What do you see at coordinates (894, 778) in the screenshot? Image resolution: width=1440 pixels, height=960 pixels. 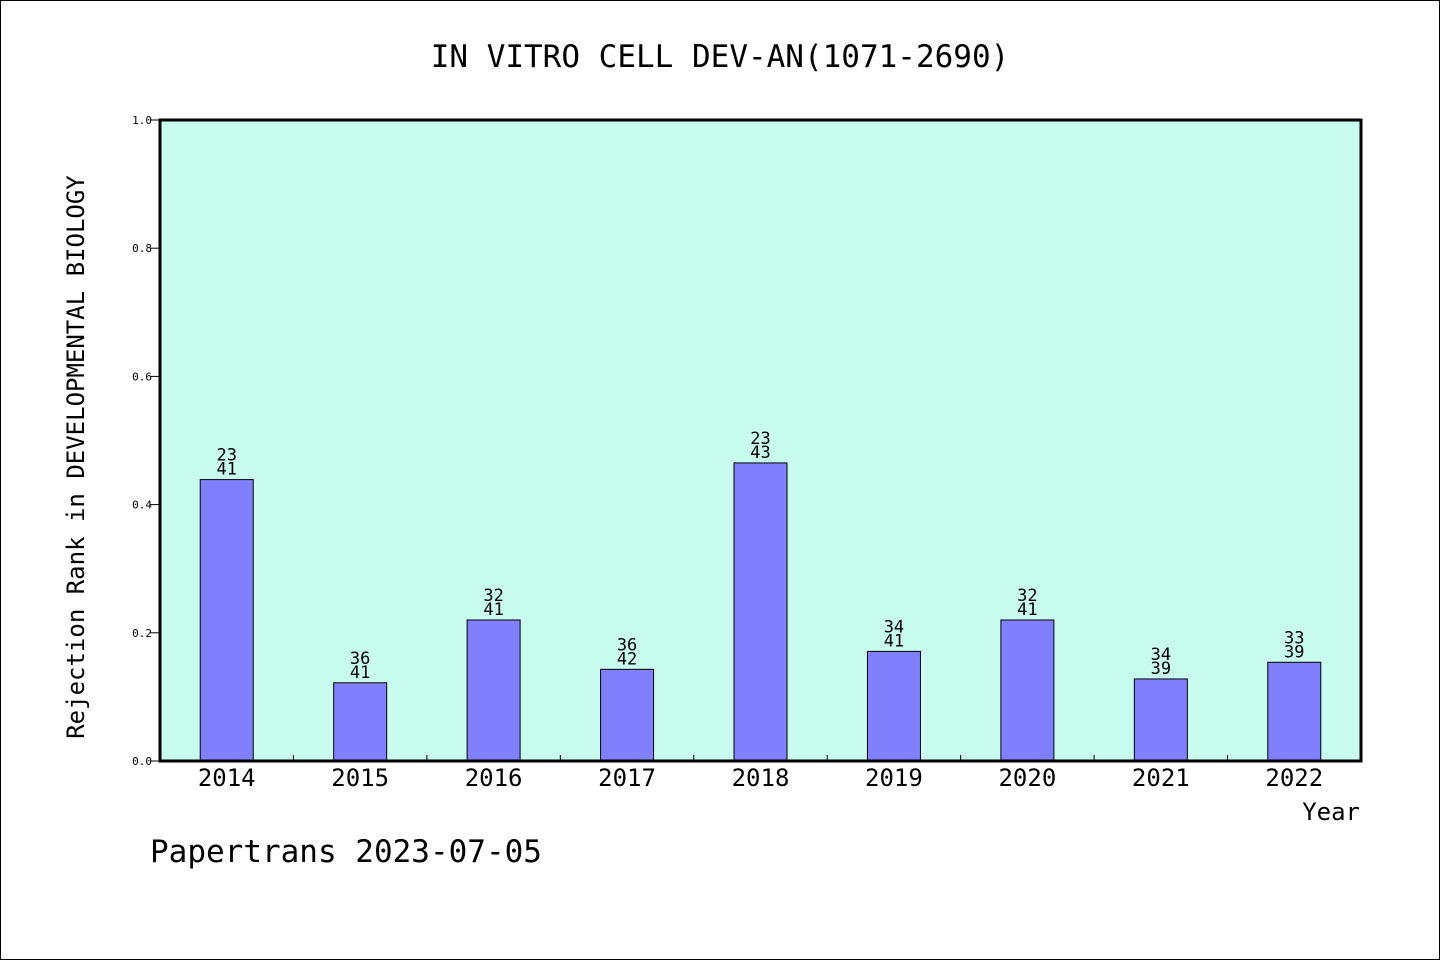 I see `x-tick-label: 2019` at bounding box center [894, 778].